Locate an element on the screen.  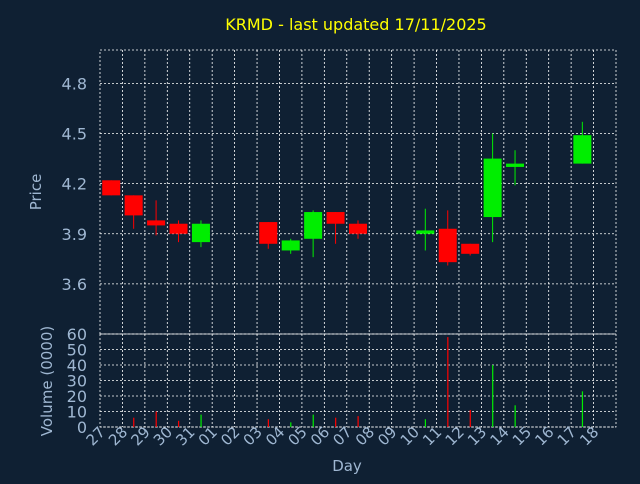
price-y-tick-label: 4.8 is located at coordinates (74, 83).